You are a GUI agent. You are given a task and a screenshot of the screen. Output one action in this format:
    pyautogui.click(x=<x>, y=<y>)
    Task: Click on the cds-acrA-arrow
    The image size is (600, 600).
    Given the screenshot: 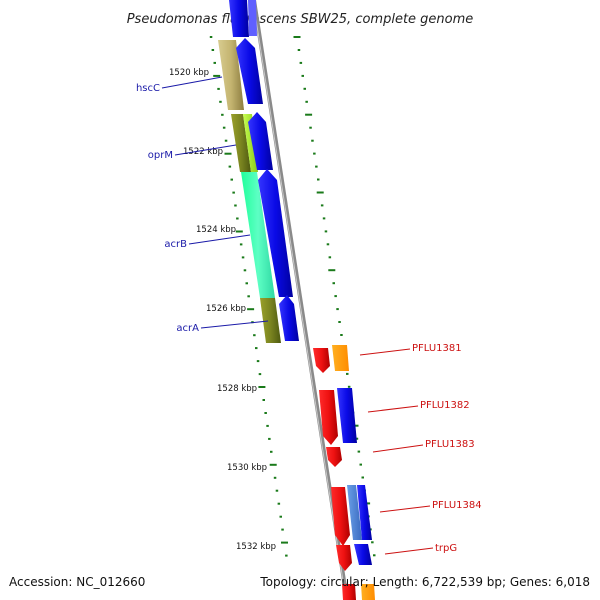 What is the action you would take?
    pyautogui.click(x=289, y=318)
    